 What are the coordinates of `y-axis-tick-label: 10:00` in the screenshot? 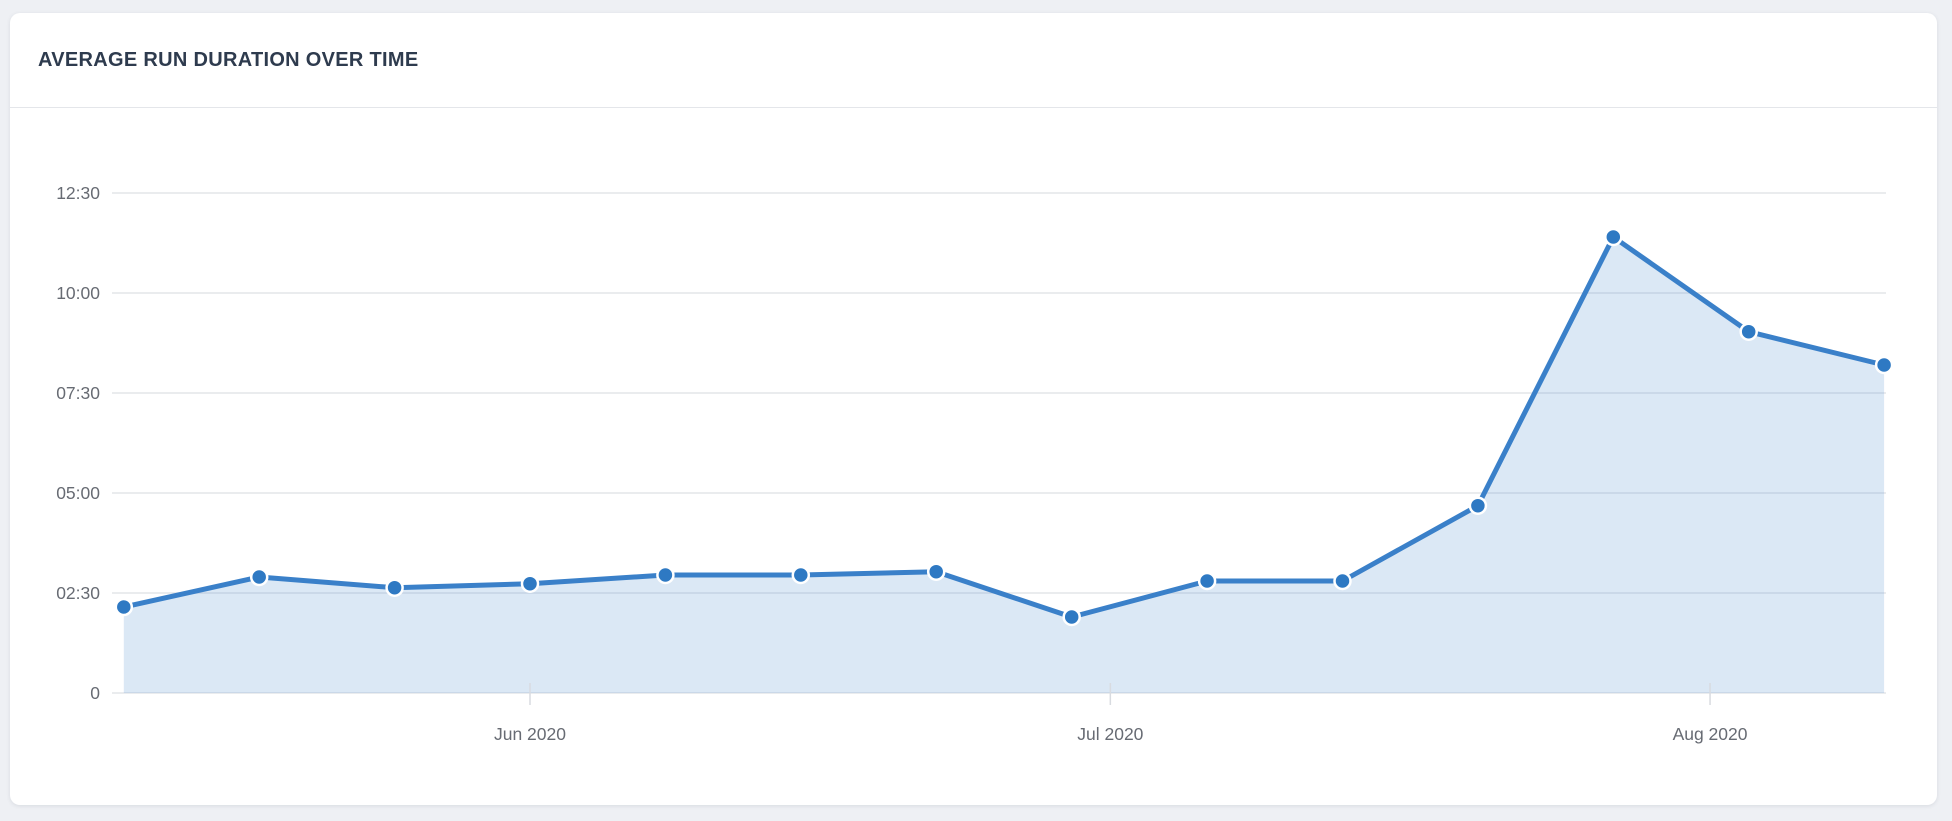 It's located at (78, 293).